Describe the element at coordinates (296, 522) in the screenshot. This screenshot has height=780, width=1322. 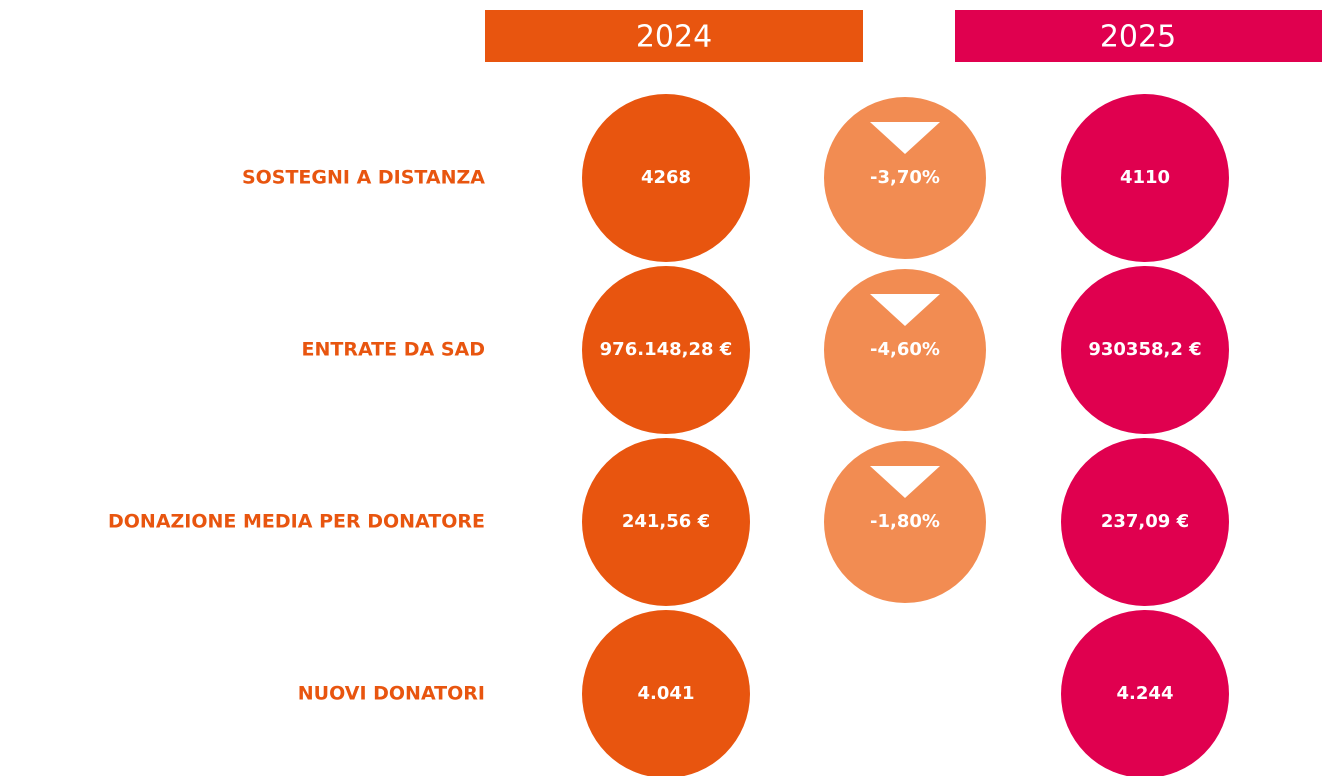
I see `row-label: DONAZIONE MEDIA PER DONATORE` at that location.